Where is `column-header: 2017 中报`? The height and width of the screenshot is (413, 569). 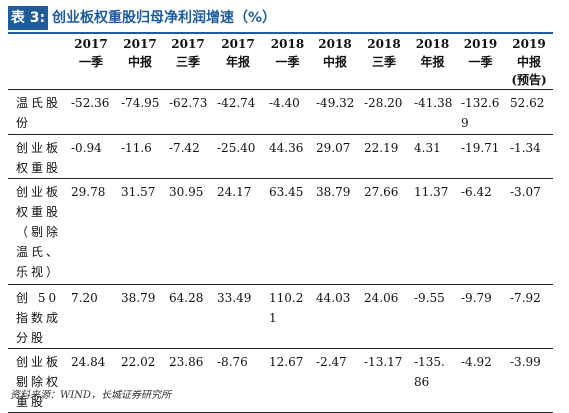 column-header: 2017 中报 is located at coordinates (140, 62).